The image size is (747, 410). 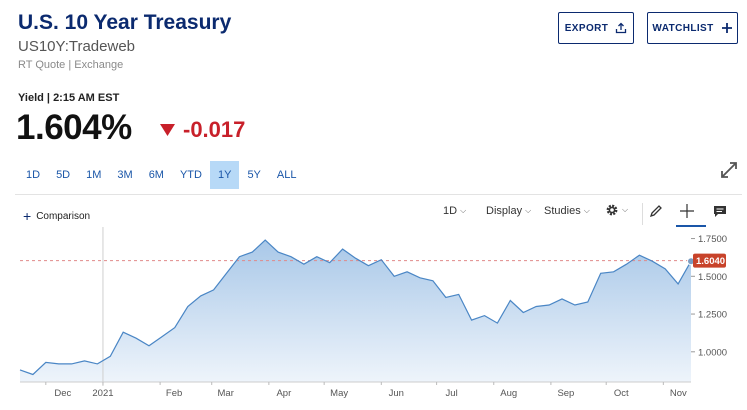 I want to click on range-tabs: 1D 5D 1M 3M 6M YTD 1Y 5Y ALL, so click(x=161, y=175).